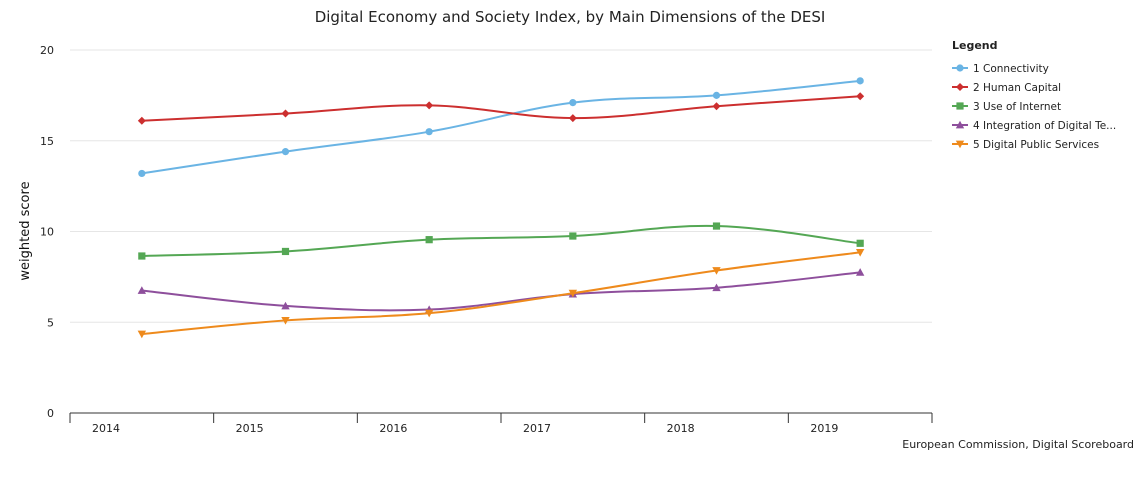 This screenshot has width=1140, height=484. I want to click on x-tick-label: 2014, so click(106, 428).